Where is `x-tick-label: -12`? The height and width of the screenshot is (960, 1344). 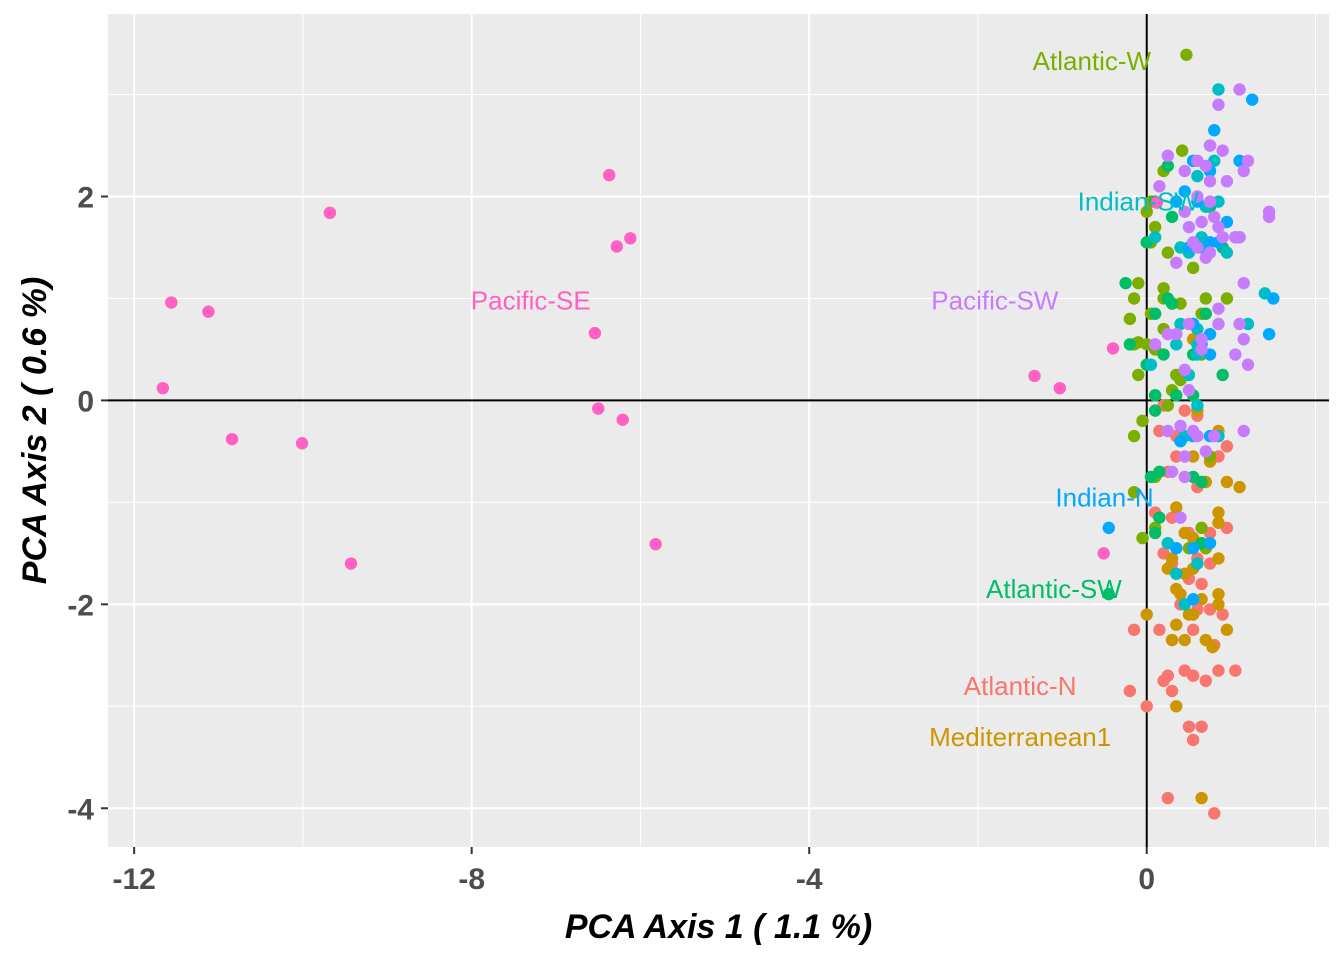
x-tick-label: -12 is located at coordinates (133, 879).